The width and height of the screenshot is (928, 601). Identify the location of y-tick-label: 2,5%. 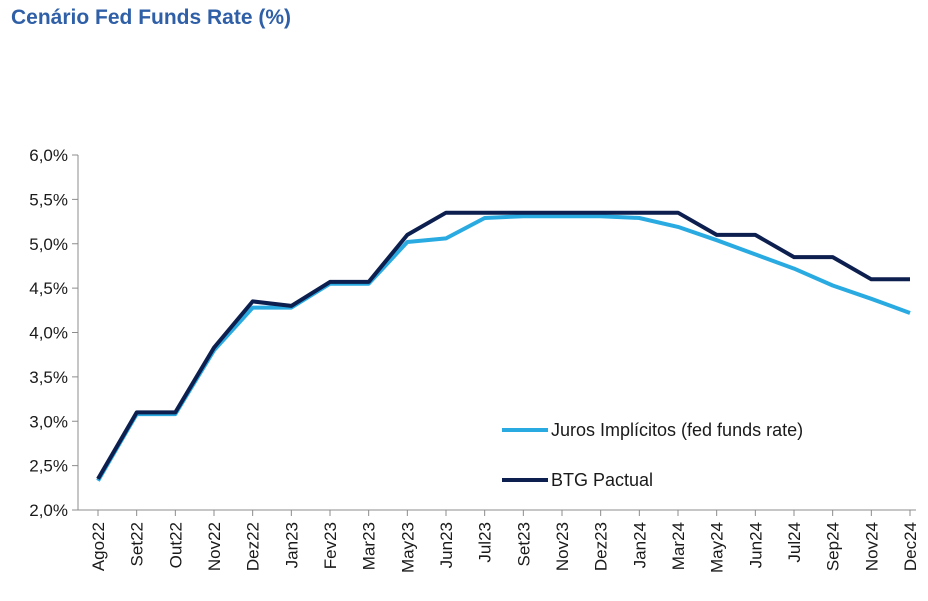
(48, 466).